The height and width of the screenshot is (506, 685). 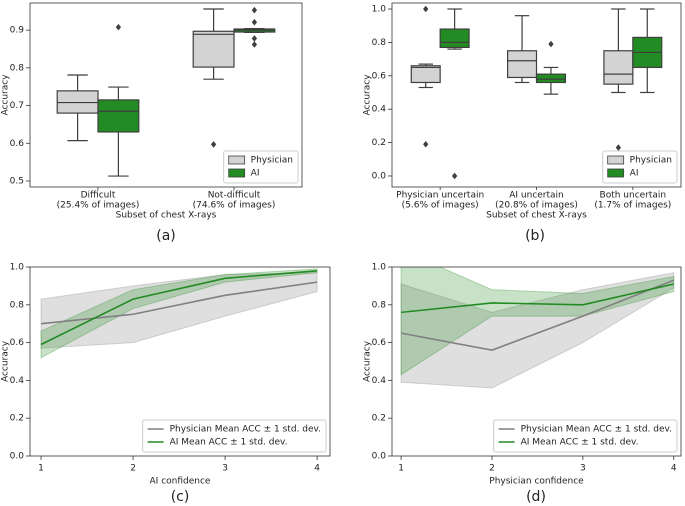 What do you see at coordinates (180, 482) in the screenshot?
I see `x-axis-label: AI confidence` at bounding box center [180, 482].